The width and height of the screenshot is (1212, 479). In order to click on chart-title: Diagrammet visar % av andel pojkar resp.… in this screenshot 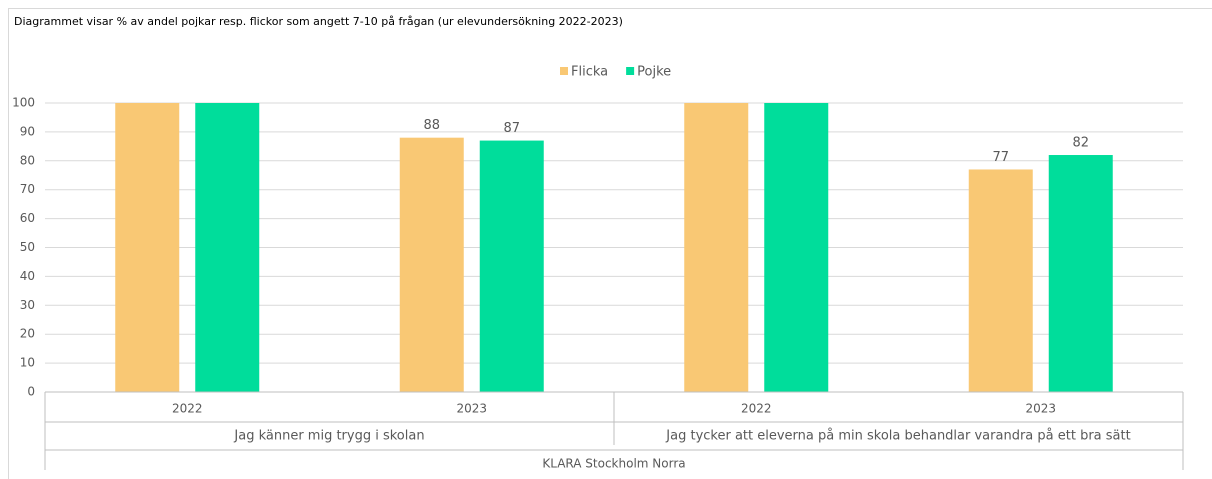, I will do `click(318, 21)`.